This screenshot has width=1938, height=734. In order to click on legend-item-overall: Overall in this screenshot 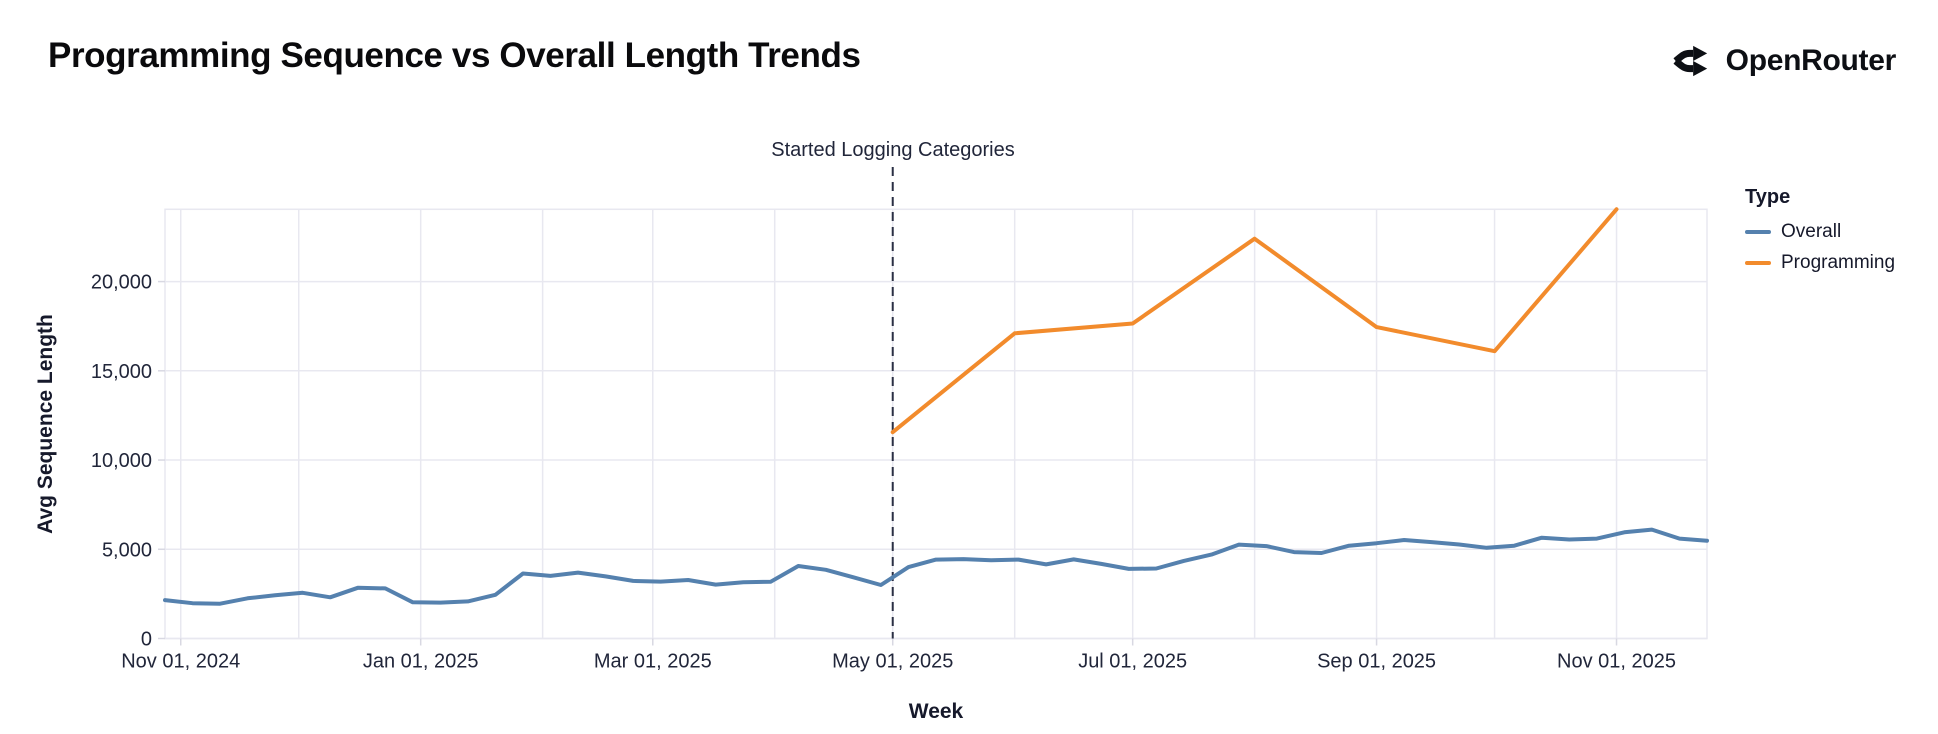, I will do `click(1820, 232)`.